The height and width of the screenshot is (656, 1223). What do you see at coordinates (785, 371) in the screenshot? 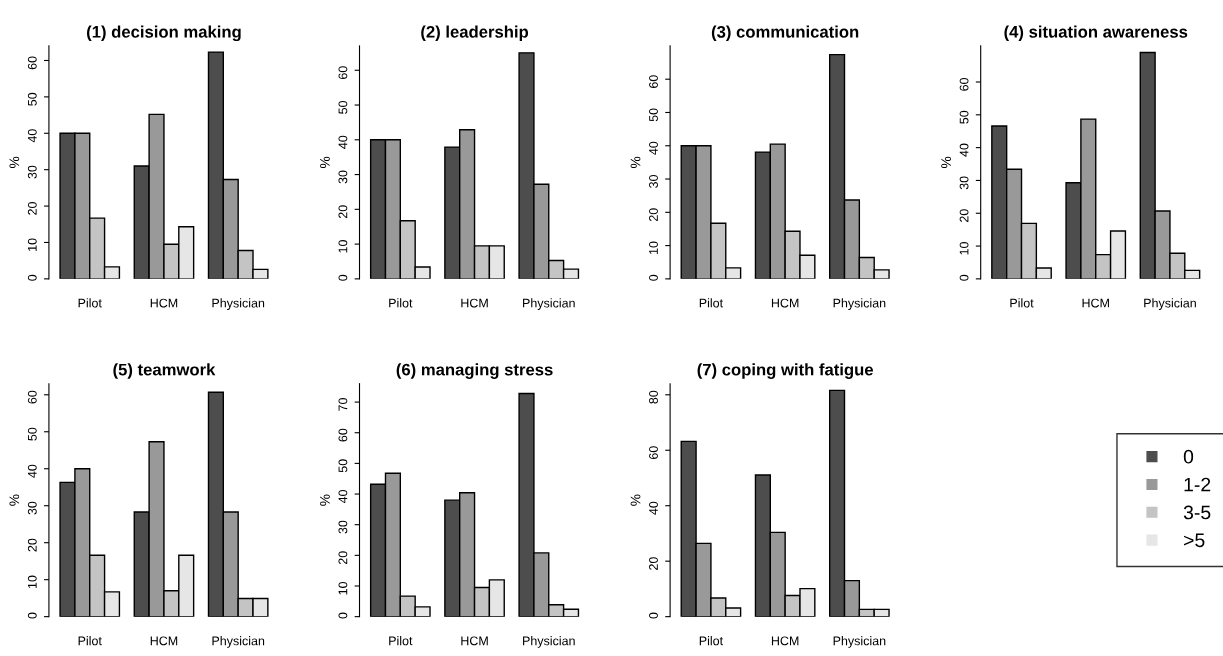
I see `chart-title: (7) coping with fatigue` at bounding box center [785, 371].